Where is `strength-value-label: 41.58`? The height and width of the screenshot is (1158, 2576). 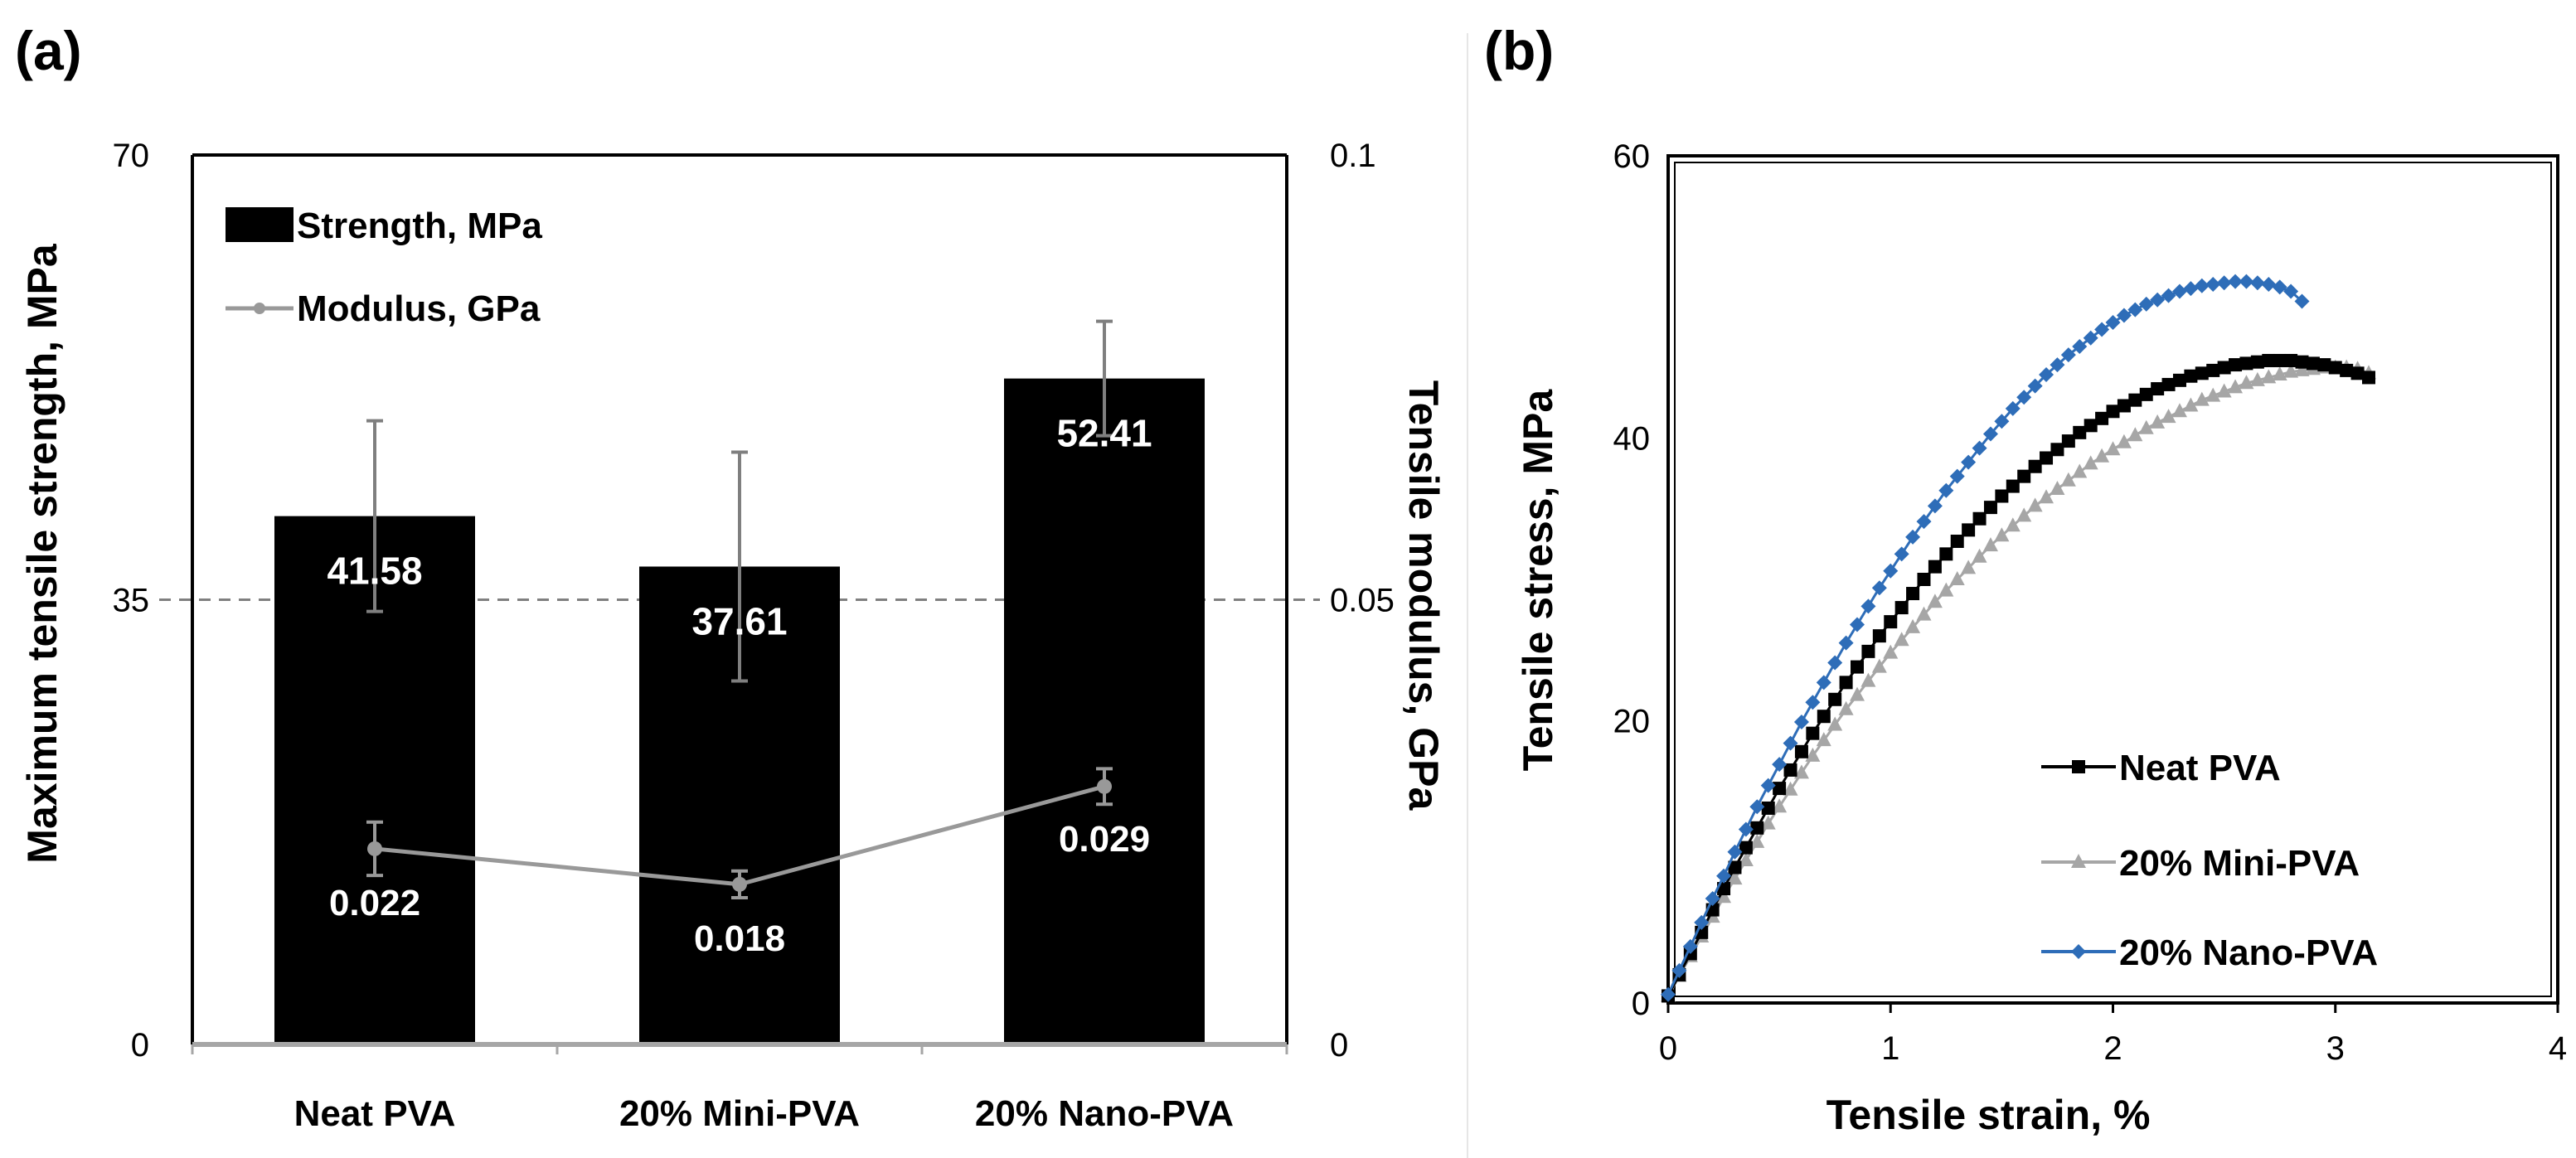 strength-value-label: 41.58 is located at coordinates (374, 571).